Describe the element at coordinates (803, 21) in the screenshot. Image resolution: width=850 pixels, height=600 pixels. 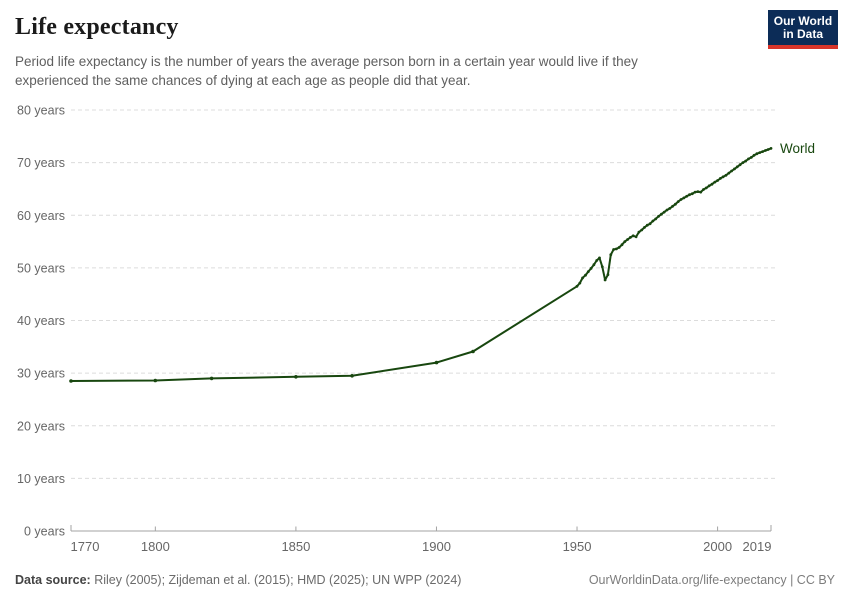
I see `owid-logo-text-line1: Our World` at that location.